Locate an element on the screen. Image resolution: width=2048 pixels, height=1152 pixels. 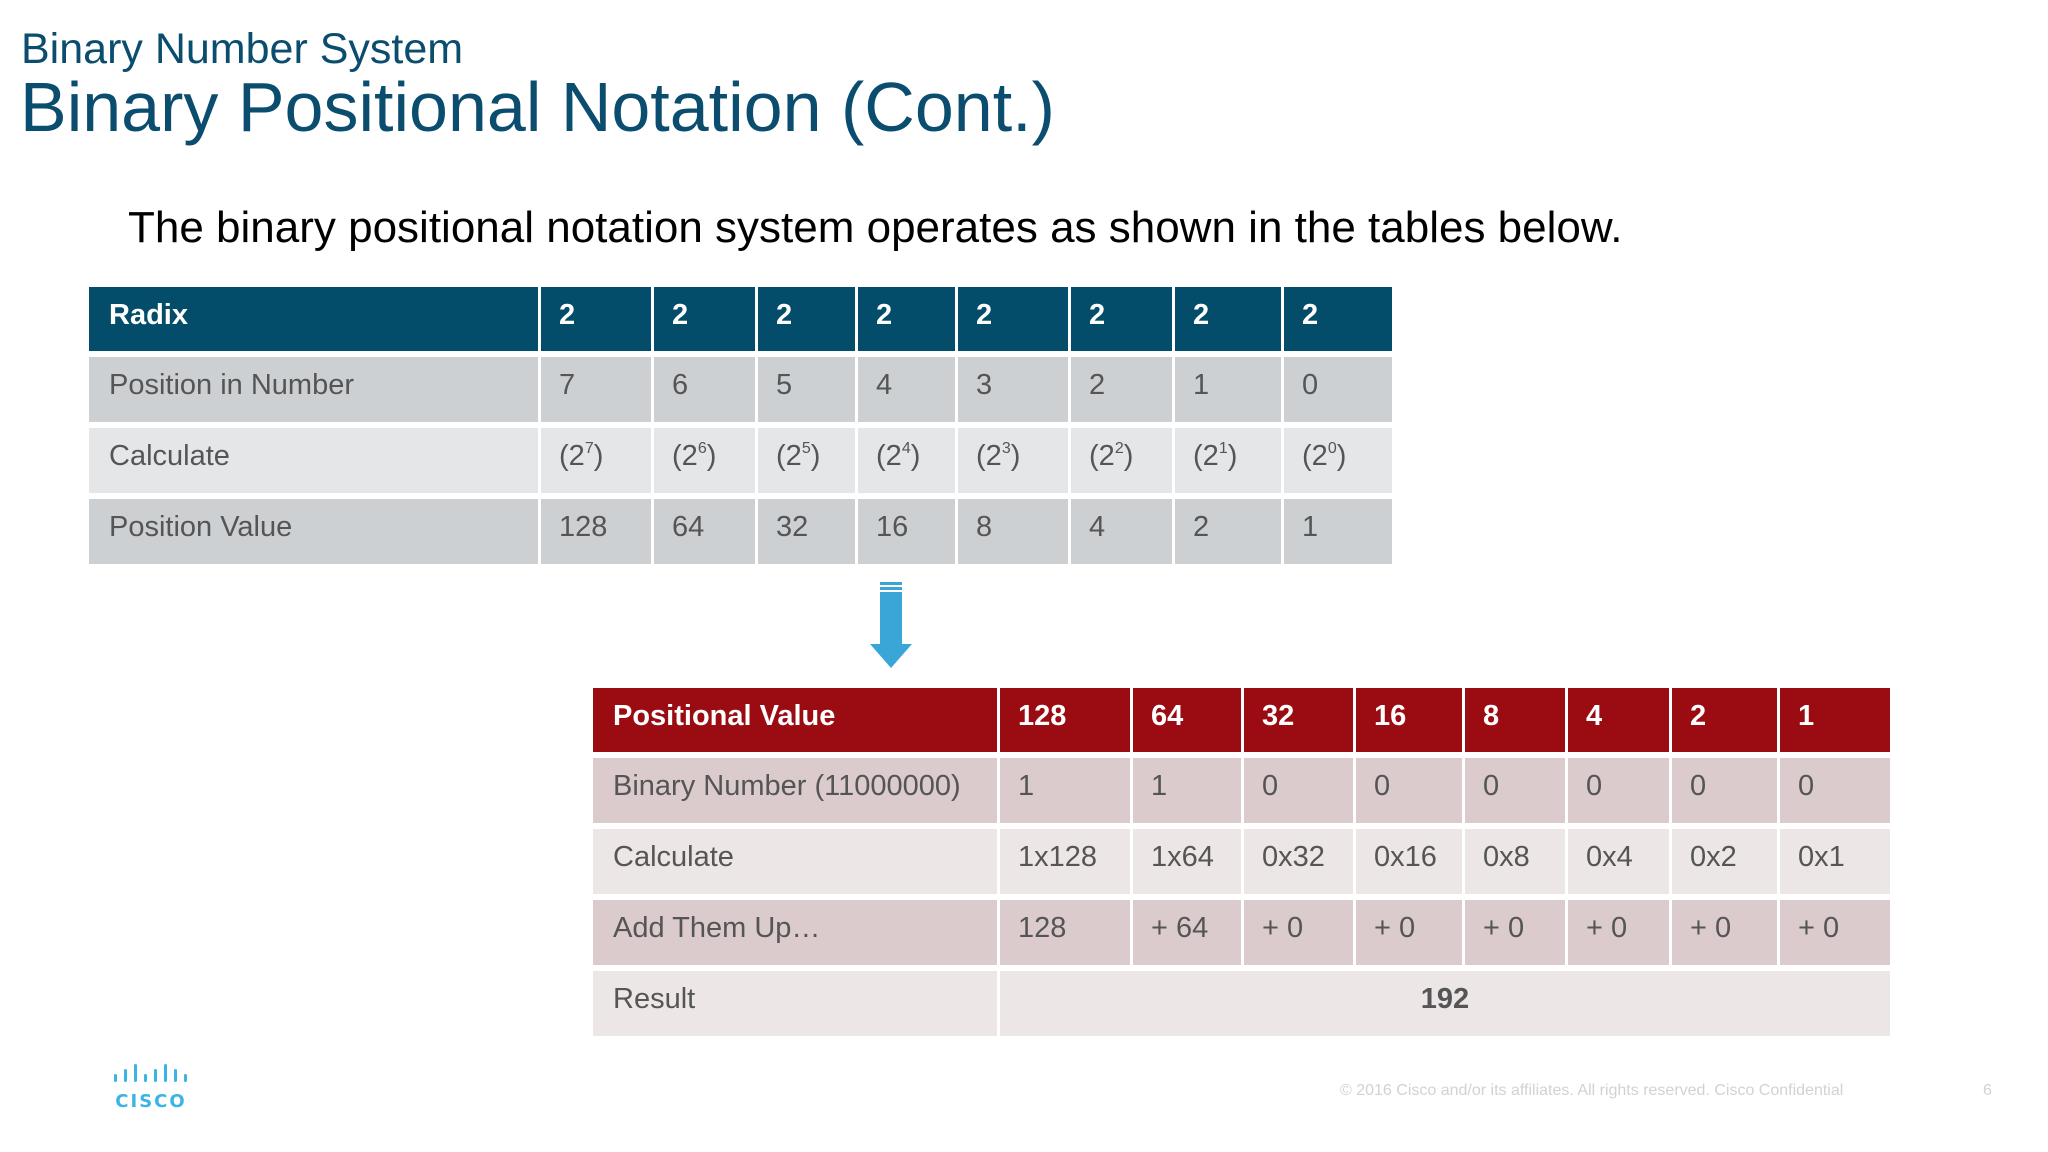
slide-subtitle: Binary Number System is located at coordinates (242, 49).